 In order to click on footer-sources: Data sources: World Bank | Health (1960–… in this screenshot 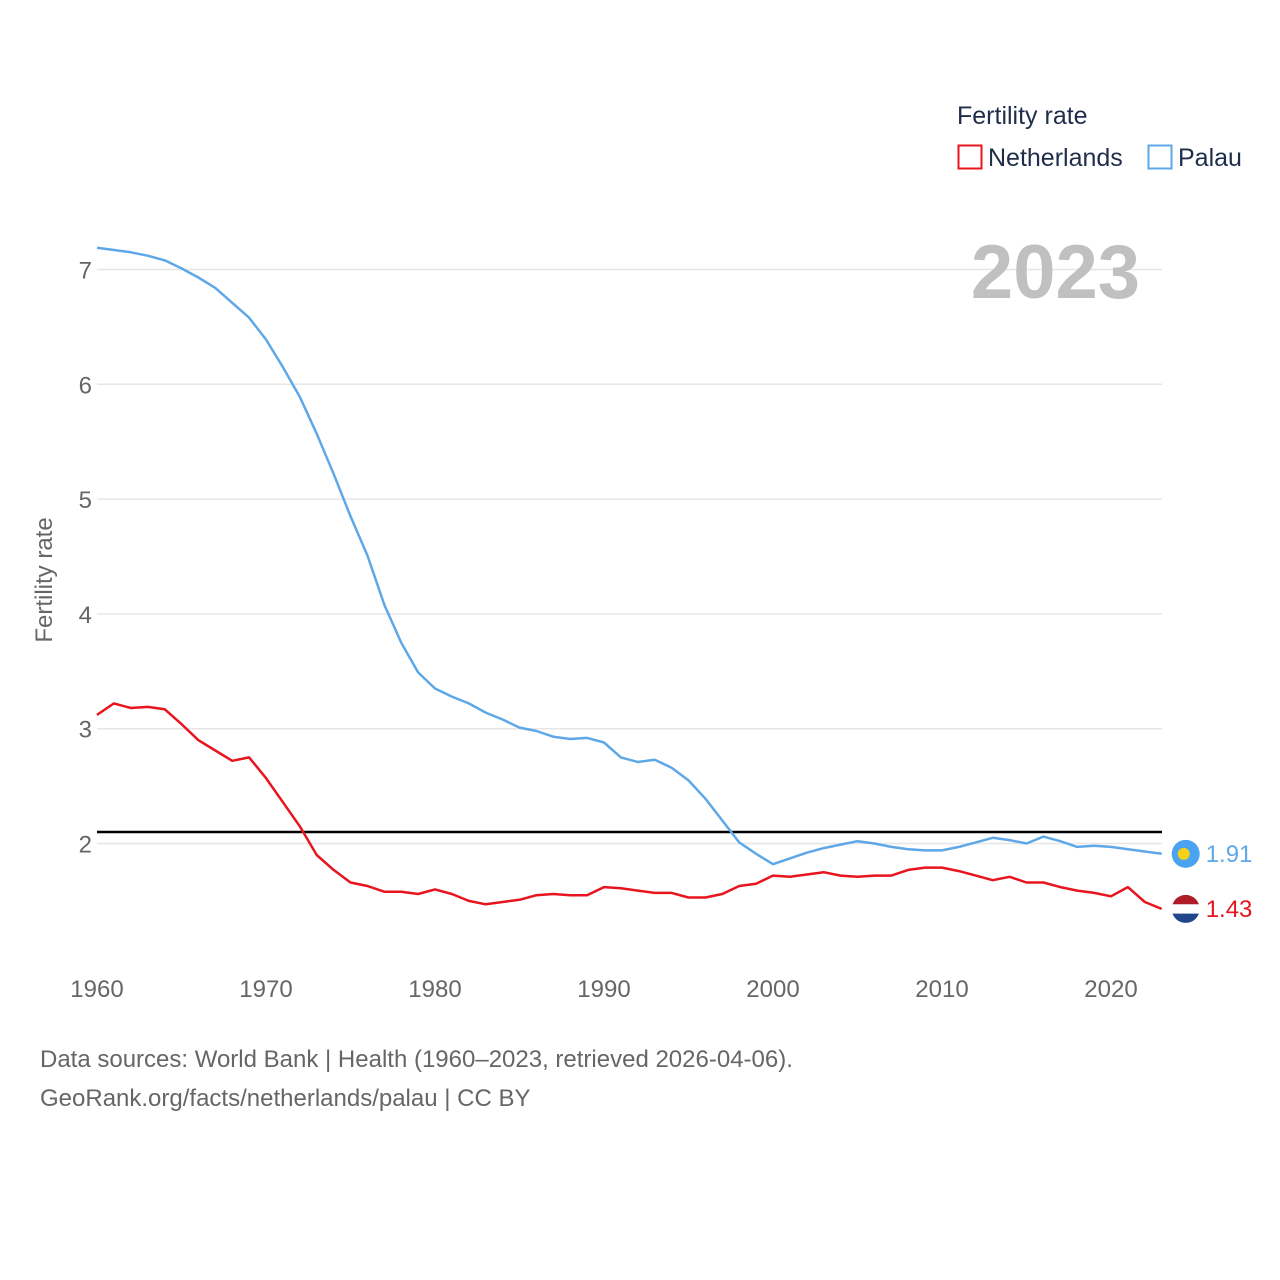, I will do `click(416, 1059)`.